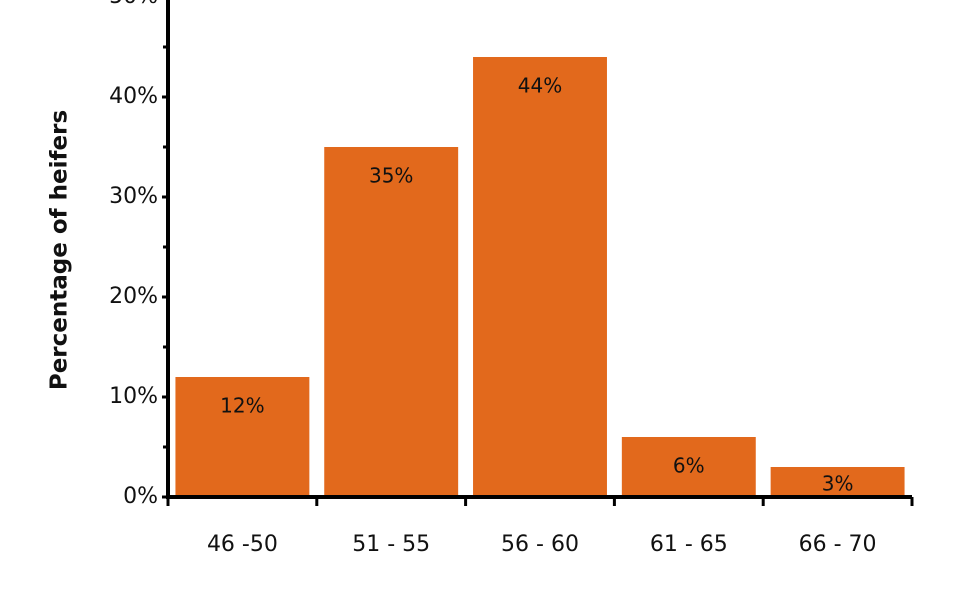  What do you see at coordinates (133, 4) in the screenshot?
I see `y-tick-label: 50%` at bounding box center [133, 4].